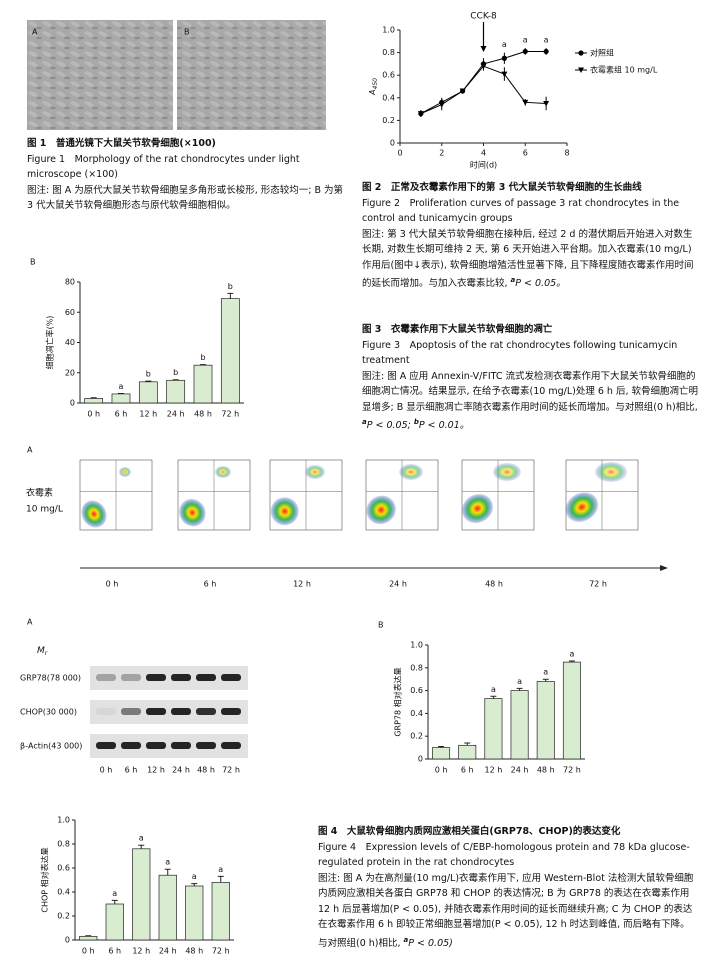 The width and height of the screenshot is (706, 971). What do you see at coordinates (483, 153) in the screenshot?
I see `x-tick-label: 4` at bounding box center [483, 153].